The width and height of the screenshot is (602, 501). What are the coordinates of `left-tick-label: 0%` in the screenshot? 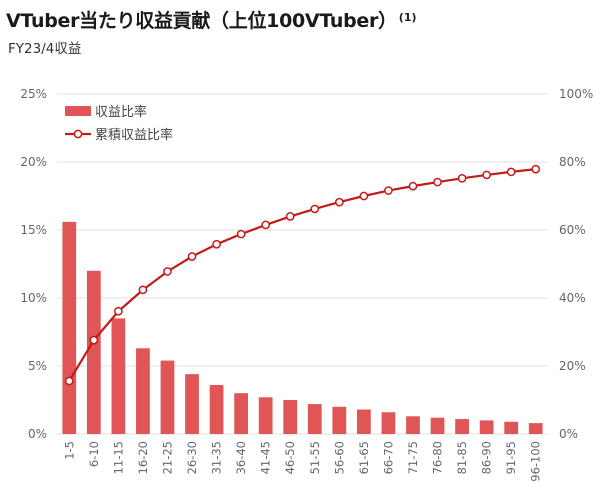 It's located at (37, 434).